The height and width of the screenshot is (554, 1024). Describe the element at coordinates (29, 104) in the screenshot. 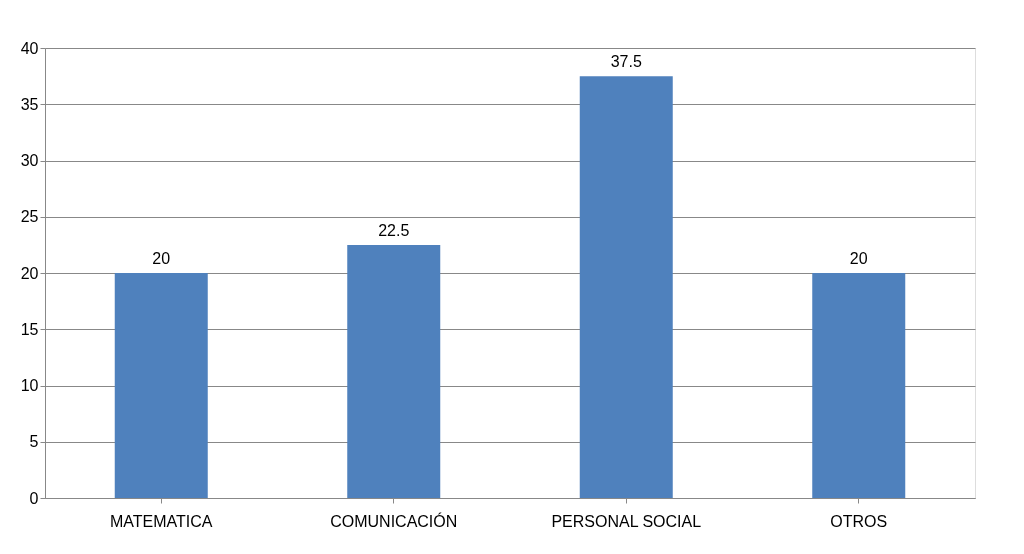

I see `y-tick-label: 35` at that location.